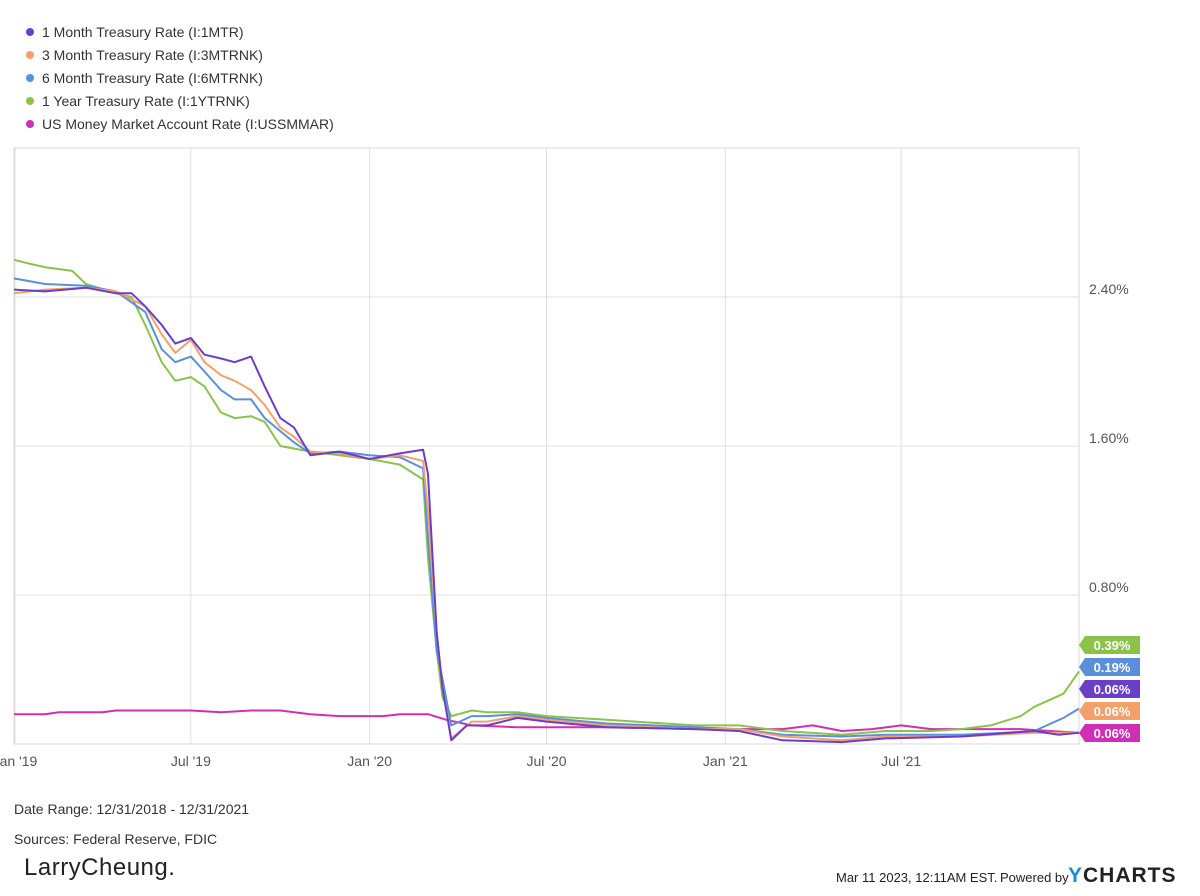 Image resolution: width=1200 pixels, height=896 pixels. I want to click on ycharts-logo-y: Y, so click(1076, 875).